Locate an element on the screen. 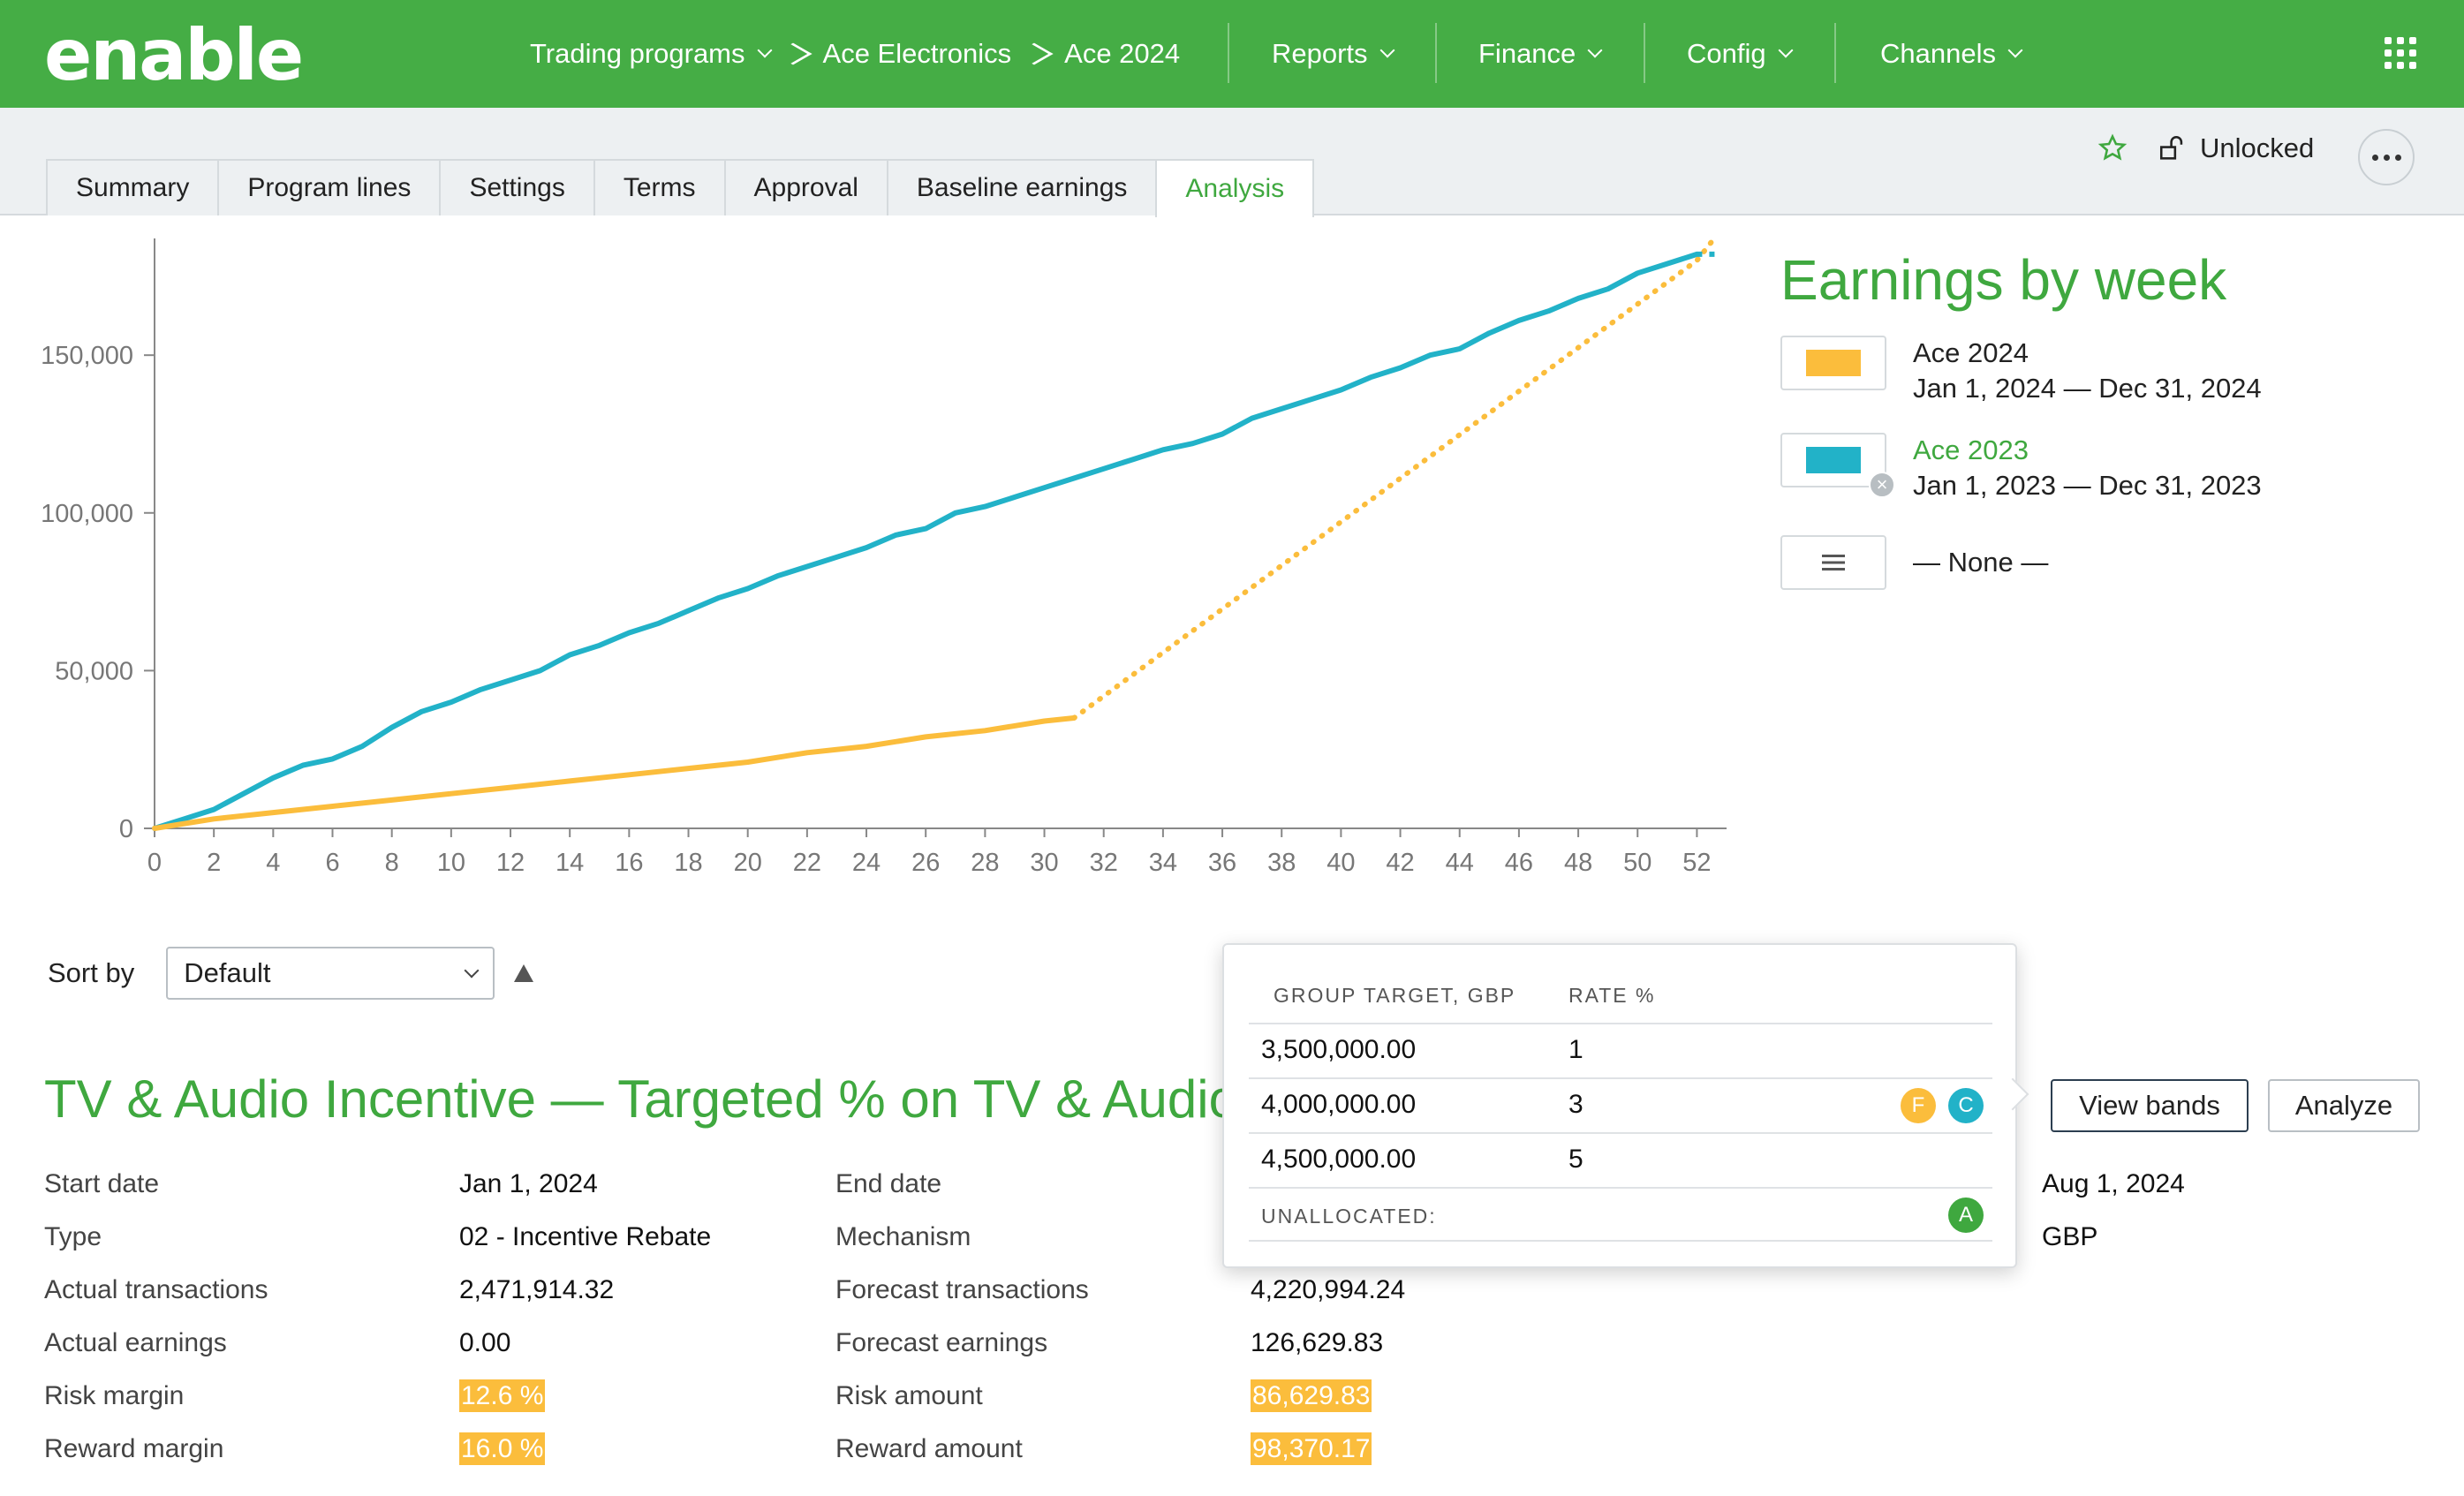  sort-value: Default is located at coordinates (227, 972).